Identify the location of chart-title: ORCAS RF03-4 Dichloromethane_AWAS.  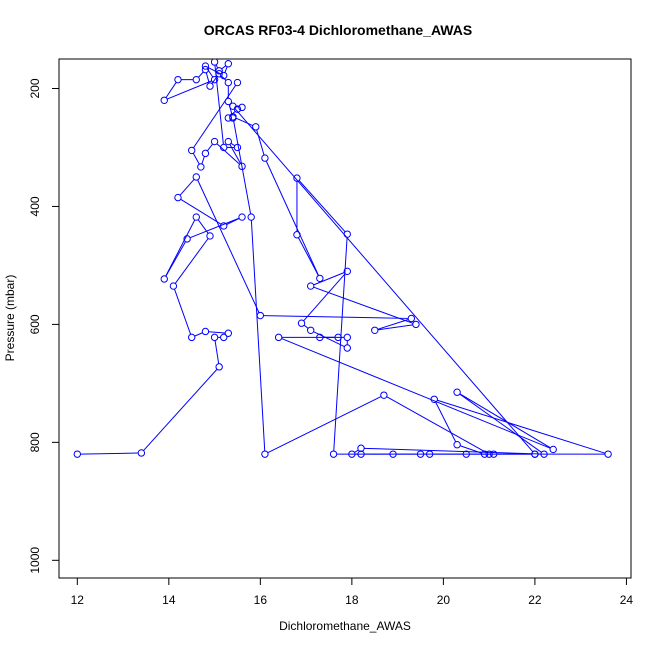
(338, 30).